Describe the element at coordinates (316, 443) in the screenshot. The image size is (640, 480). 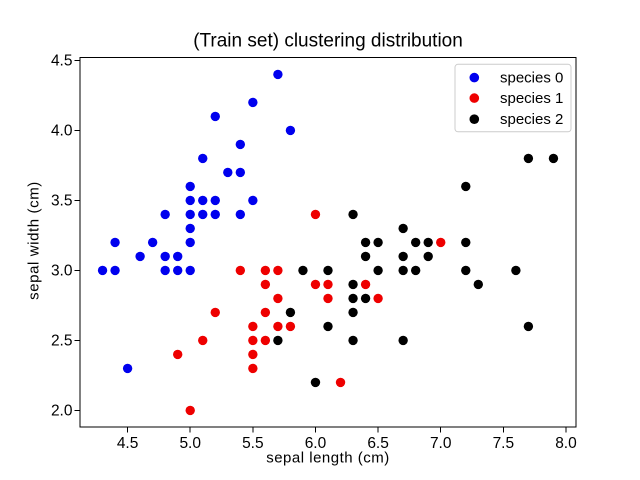
I see `svg-text: 6.0` at that location.